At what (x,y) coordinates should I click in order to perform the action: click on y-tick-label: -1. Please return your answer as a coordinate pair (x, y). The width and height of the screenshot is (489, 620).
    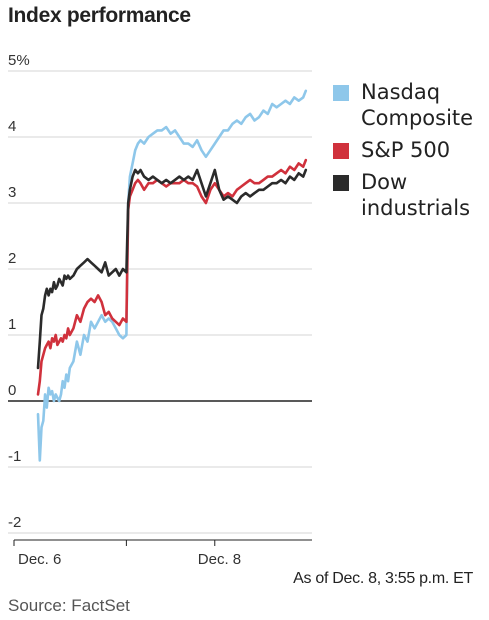
    Looking at the image, I should click on (14, 456).